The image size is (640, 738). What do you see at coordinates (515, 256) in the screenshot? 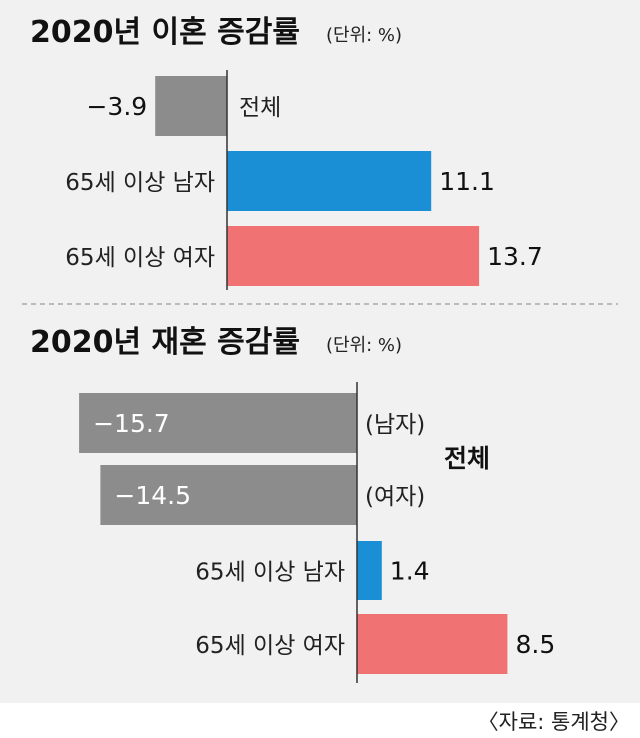
I see `chart1-value-label: 13.7` at bounding box center [515, 256].